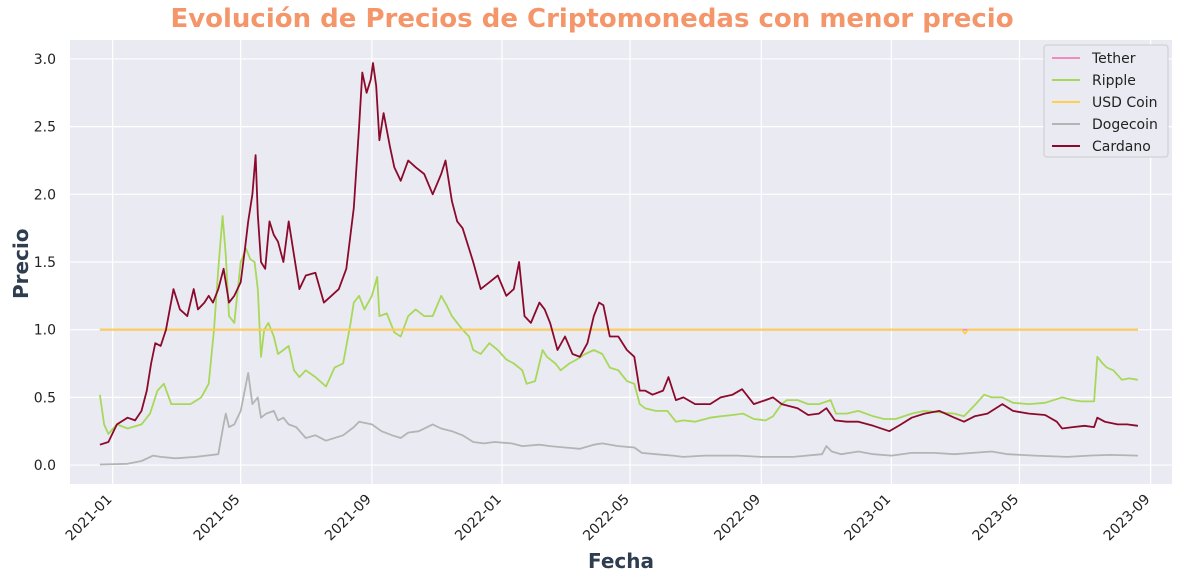 Image resolution: width=1184 pixels, height=584 pixels. I want to click on x-tick-label: 2021-01, so click(89, 518).